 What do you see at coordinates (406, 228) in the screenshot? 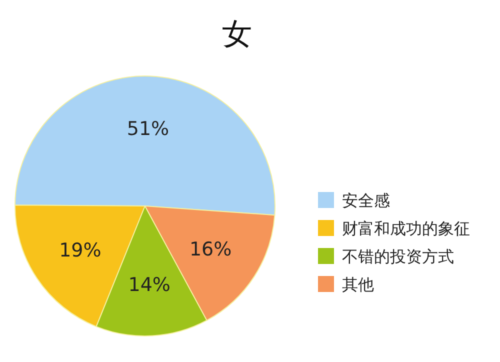
I see `legend-label: 财富和成功的象征` at bounding box center [406, 228].